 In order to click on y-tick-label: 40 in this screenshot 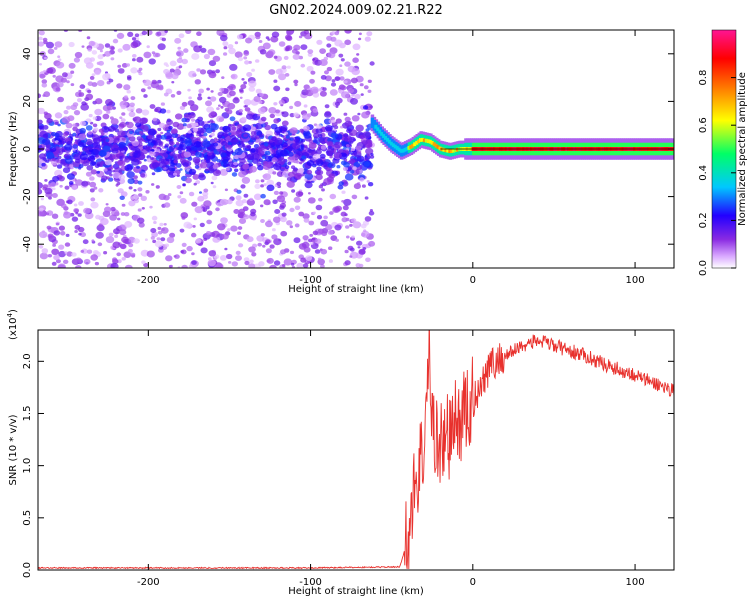, I will do `click(27, 53)`.